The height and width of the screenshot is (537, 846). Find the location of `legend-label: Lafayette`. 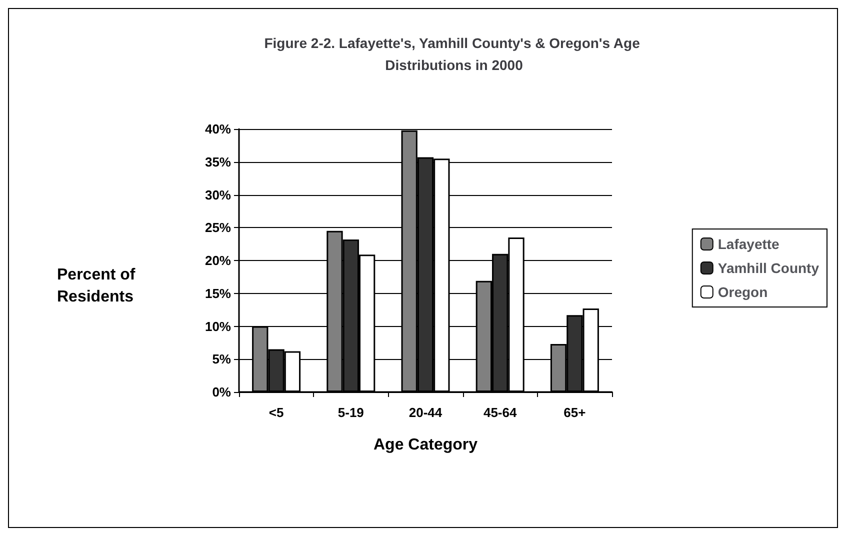

legend-label: Lafayette is located at coordinates (749, 244).